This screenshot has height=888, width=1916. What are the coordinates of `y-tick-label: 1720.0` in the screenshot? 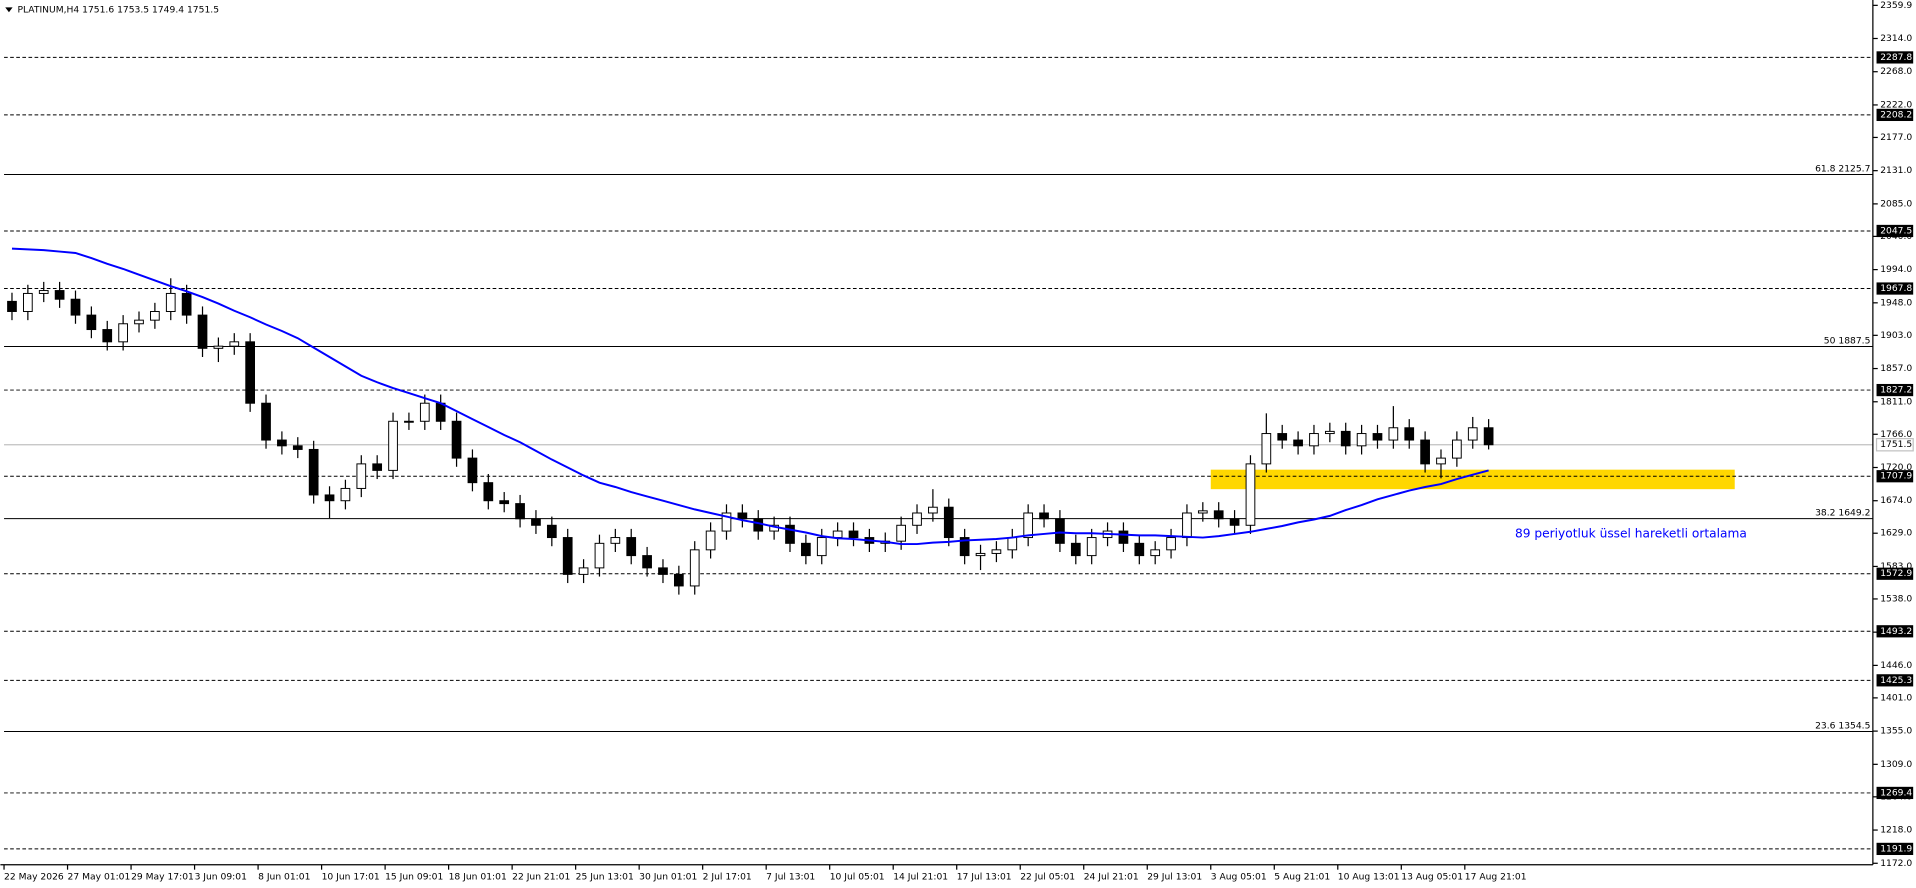 It's located at (1896, 467).